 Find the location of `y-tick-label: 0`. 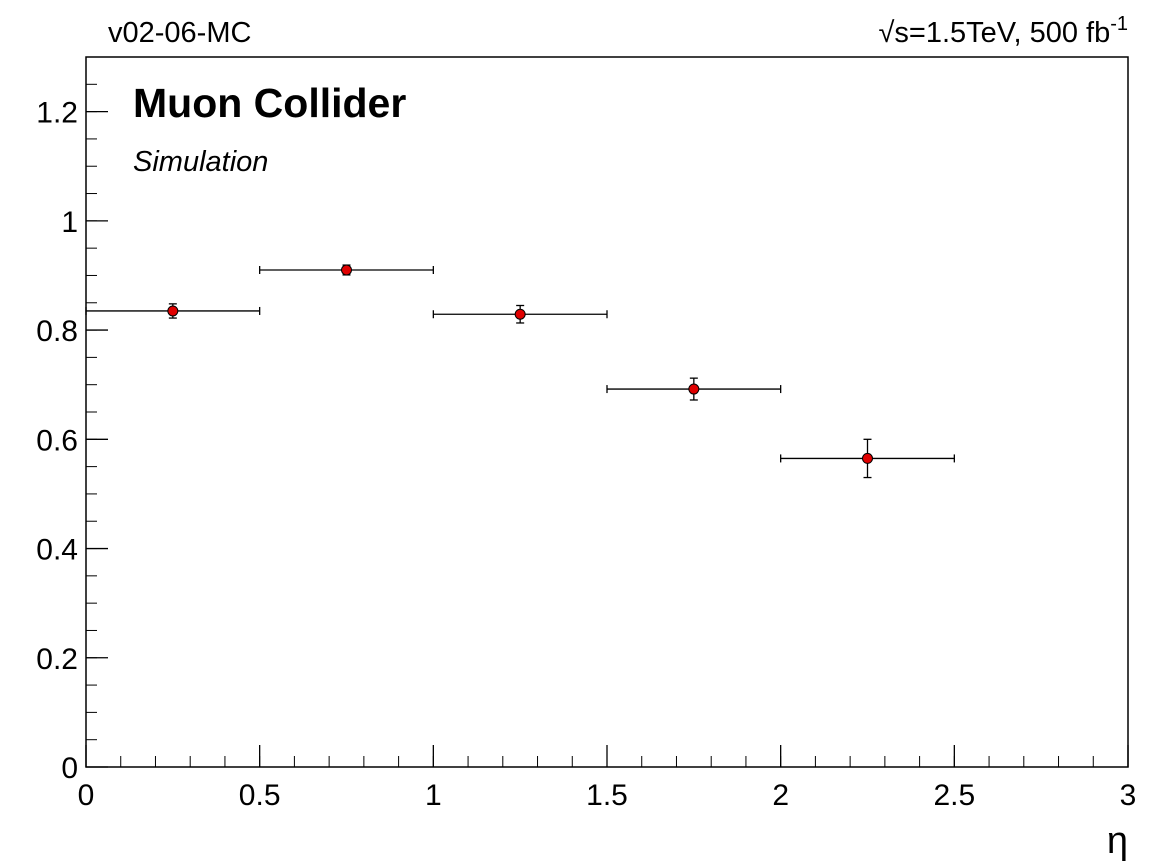

y-tick-label: 0 is located at coordinates (69, 768).